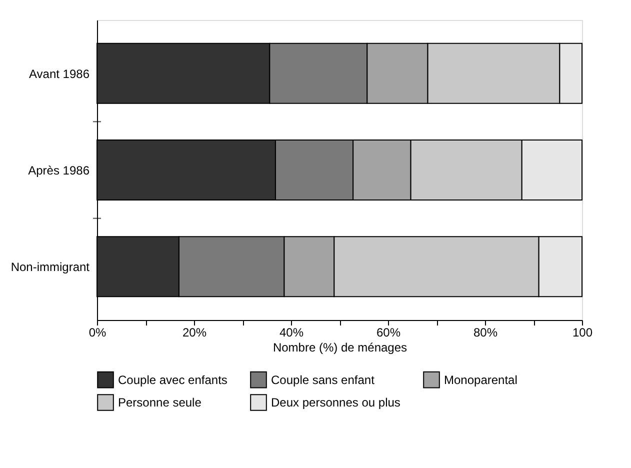  I want to click on y-tick-label: Non-immigrant, so click(50, 267).